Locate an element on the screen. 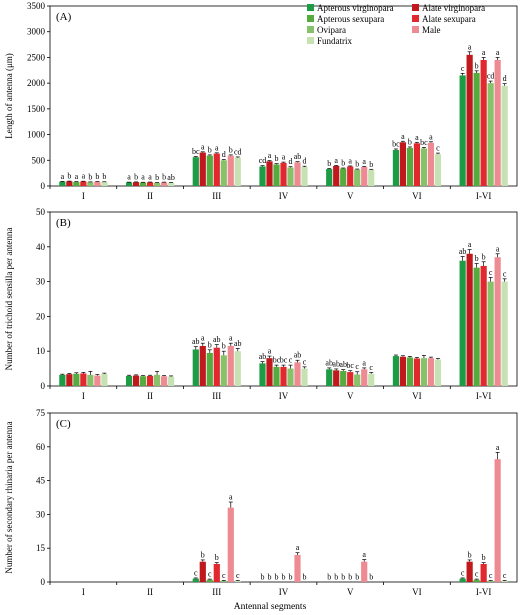 This screenshot has height=615, width=520. y-tick-label: 15 is located at coordinates (41, 548).